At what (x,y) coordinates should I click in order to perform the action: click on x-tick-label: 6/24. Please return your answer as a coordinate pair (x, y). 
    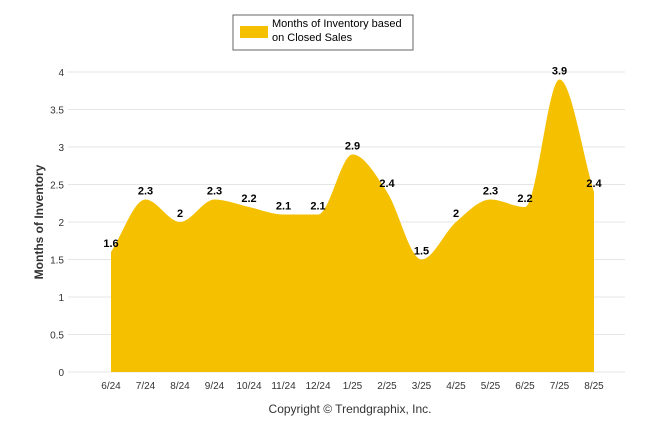
    Looking at the image, I should click on (111, 386).